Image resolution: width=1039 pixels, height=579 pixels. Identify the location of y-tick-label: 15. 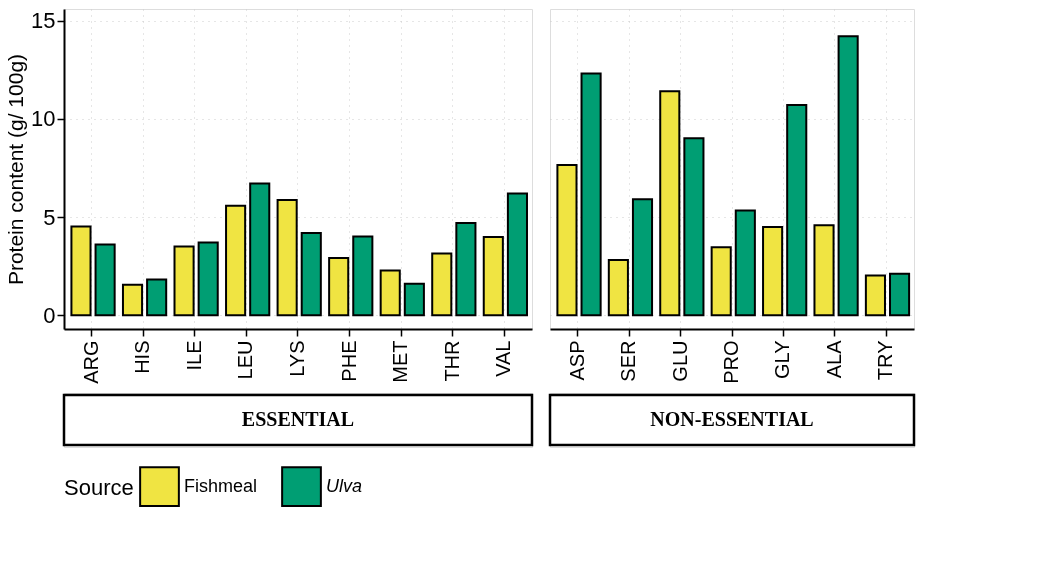
(43, 21).